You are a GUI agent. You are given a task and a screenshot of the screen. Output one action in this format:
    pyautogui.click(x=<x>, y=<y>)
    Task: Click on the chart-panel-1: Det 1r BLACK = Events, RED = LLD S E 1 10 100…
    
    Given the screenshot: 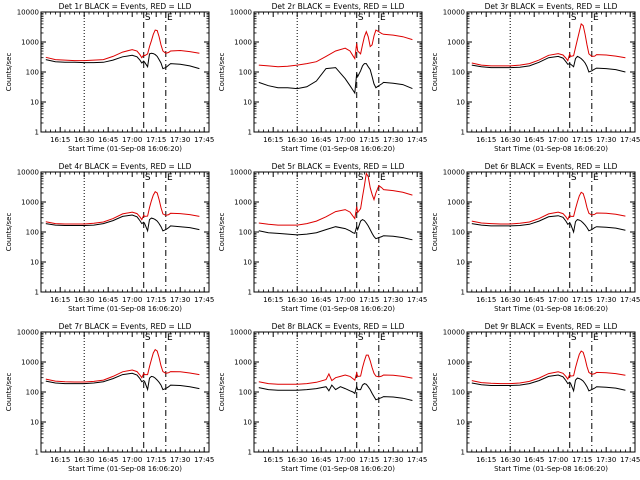 What is the action you would take?
    pyautogui.click(x=109, y=77)
    